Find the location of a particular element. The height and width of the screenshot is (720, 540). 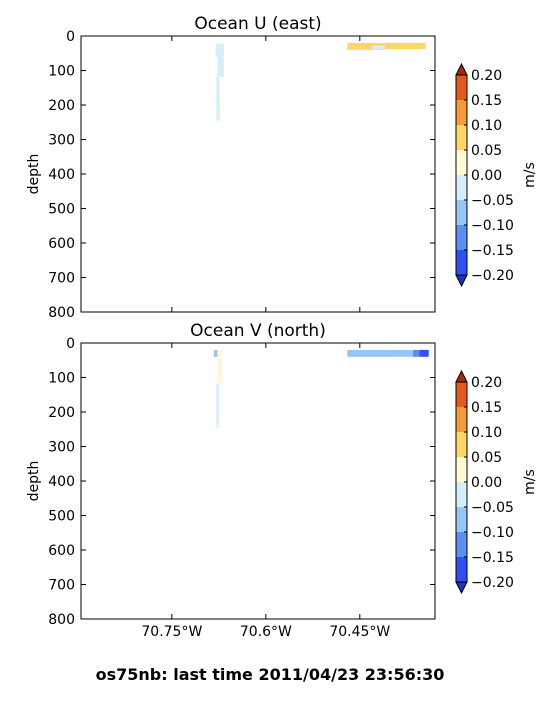

chart-title: Ocean V (north) is located at coordinates (258, 331).